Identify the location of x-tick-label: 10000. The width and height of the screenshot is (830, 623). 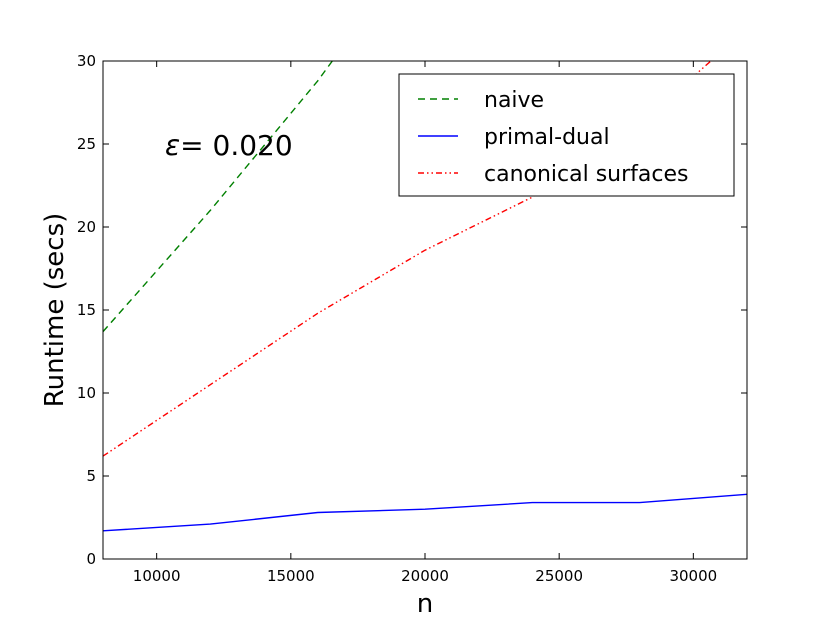
(157, 576).